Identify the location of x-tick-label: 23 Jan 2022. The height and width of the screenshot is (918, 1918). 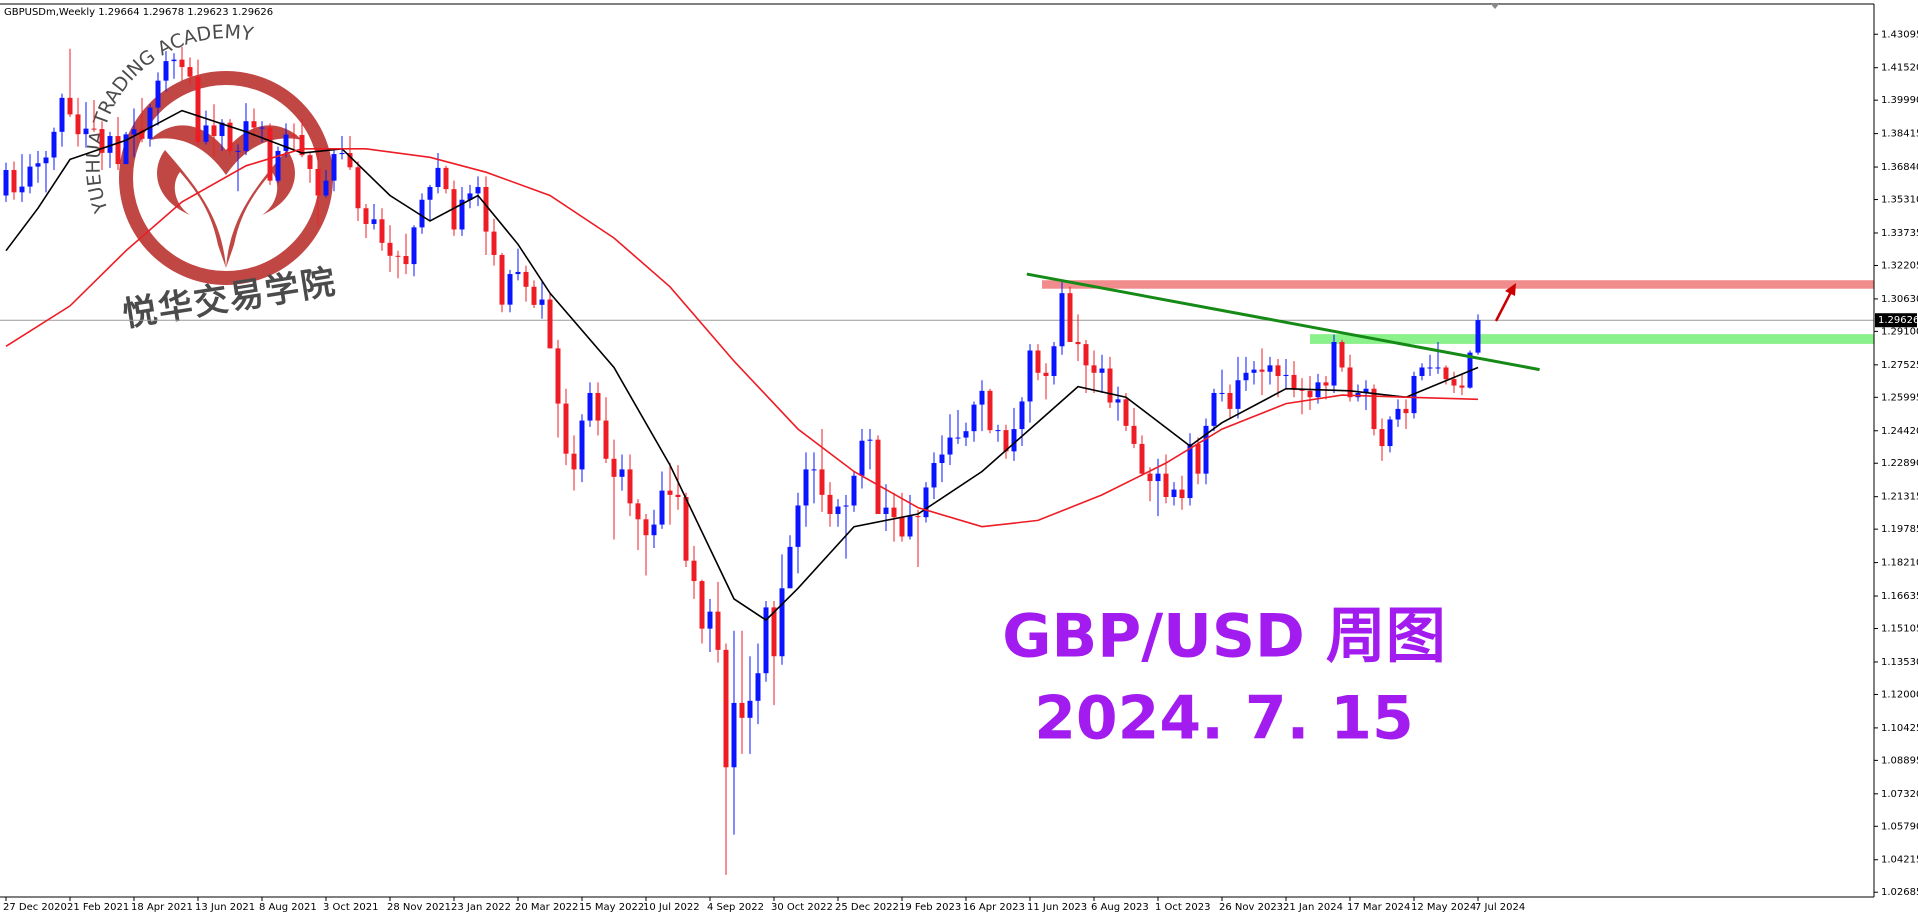
(481, 907).